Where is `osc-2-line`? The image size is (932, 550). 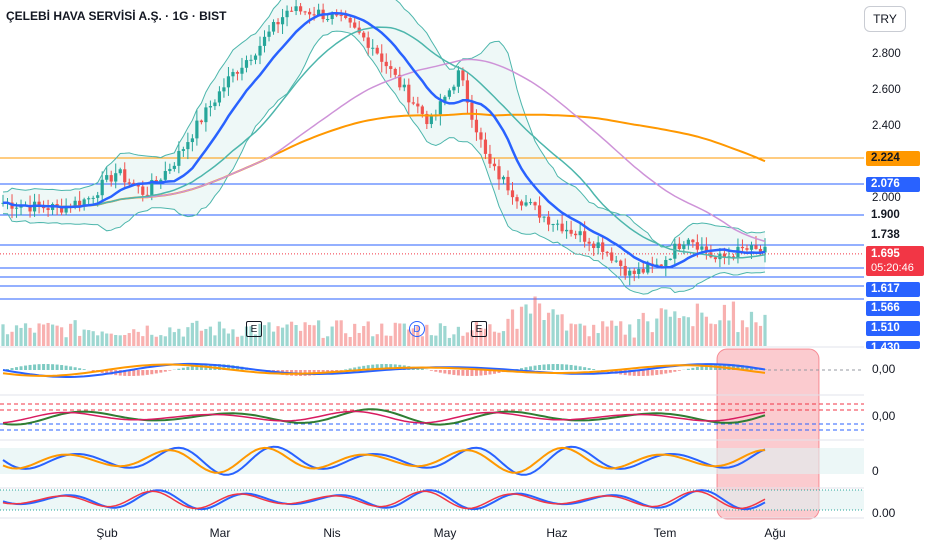 osc-2-line is located at coordinates (384, 417).